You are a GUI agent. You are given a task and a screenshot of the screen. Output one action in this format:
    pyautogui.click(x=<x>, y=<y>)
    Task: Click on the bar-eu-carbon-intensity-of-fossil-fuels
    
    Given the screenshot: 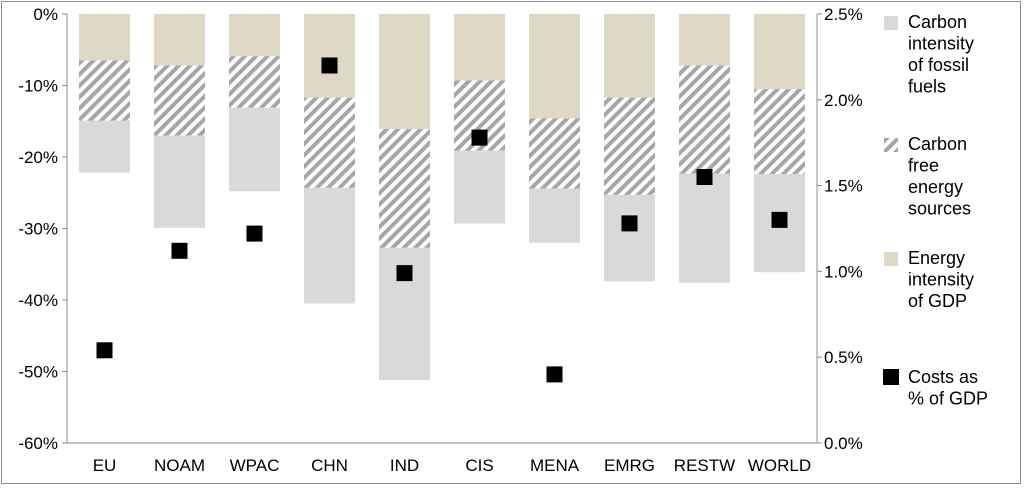 What is the action you would take?
    pyautogui.click(x=104, y=146)
    